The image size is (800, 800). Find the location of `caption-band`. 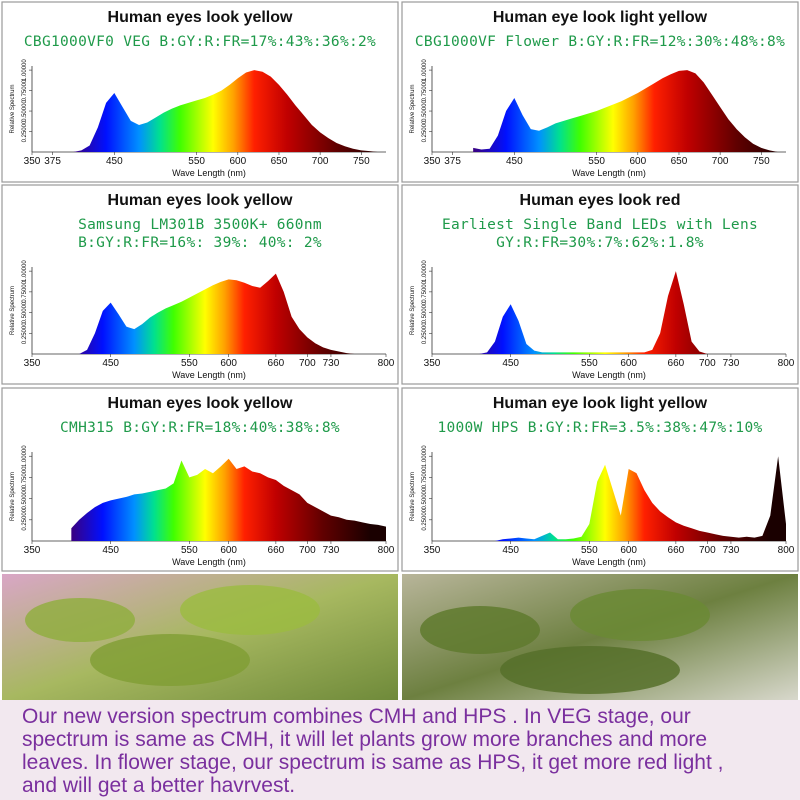

caption-band is located at coordinates (400, 750).